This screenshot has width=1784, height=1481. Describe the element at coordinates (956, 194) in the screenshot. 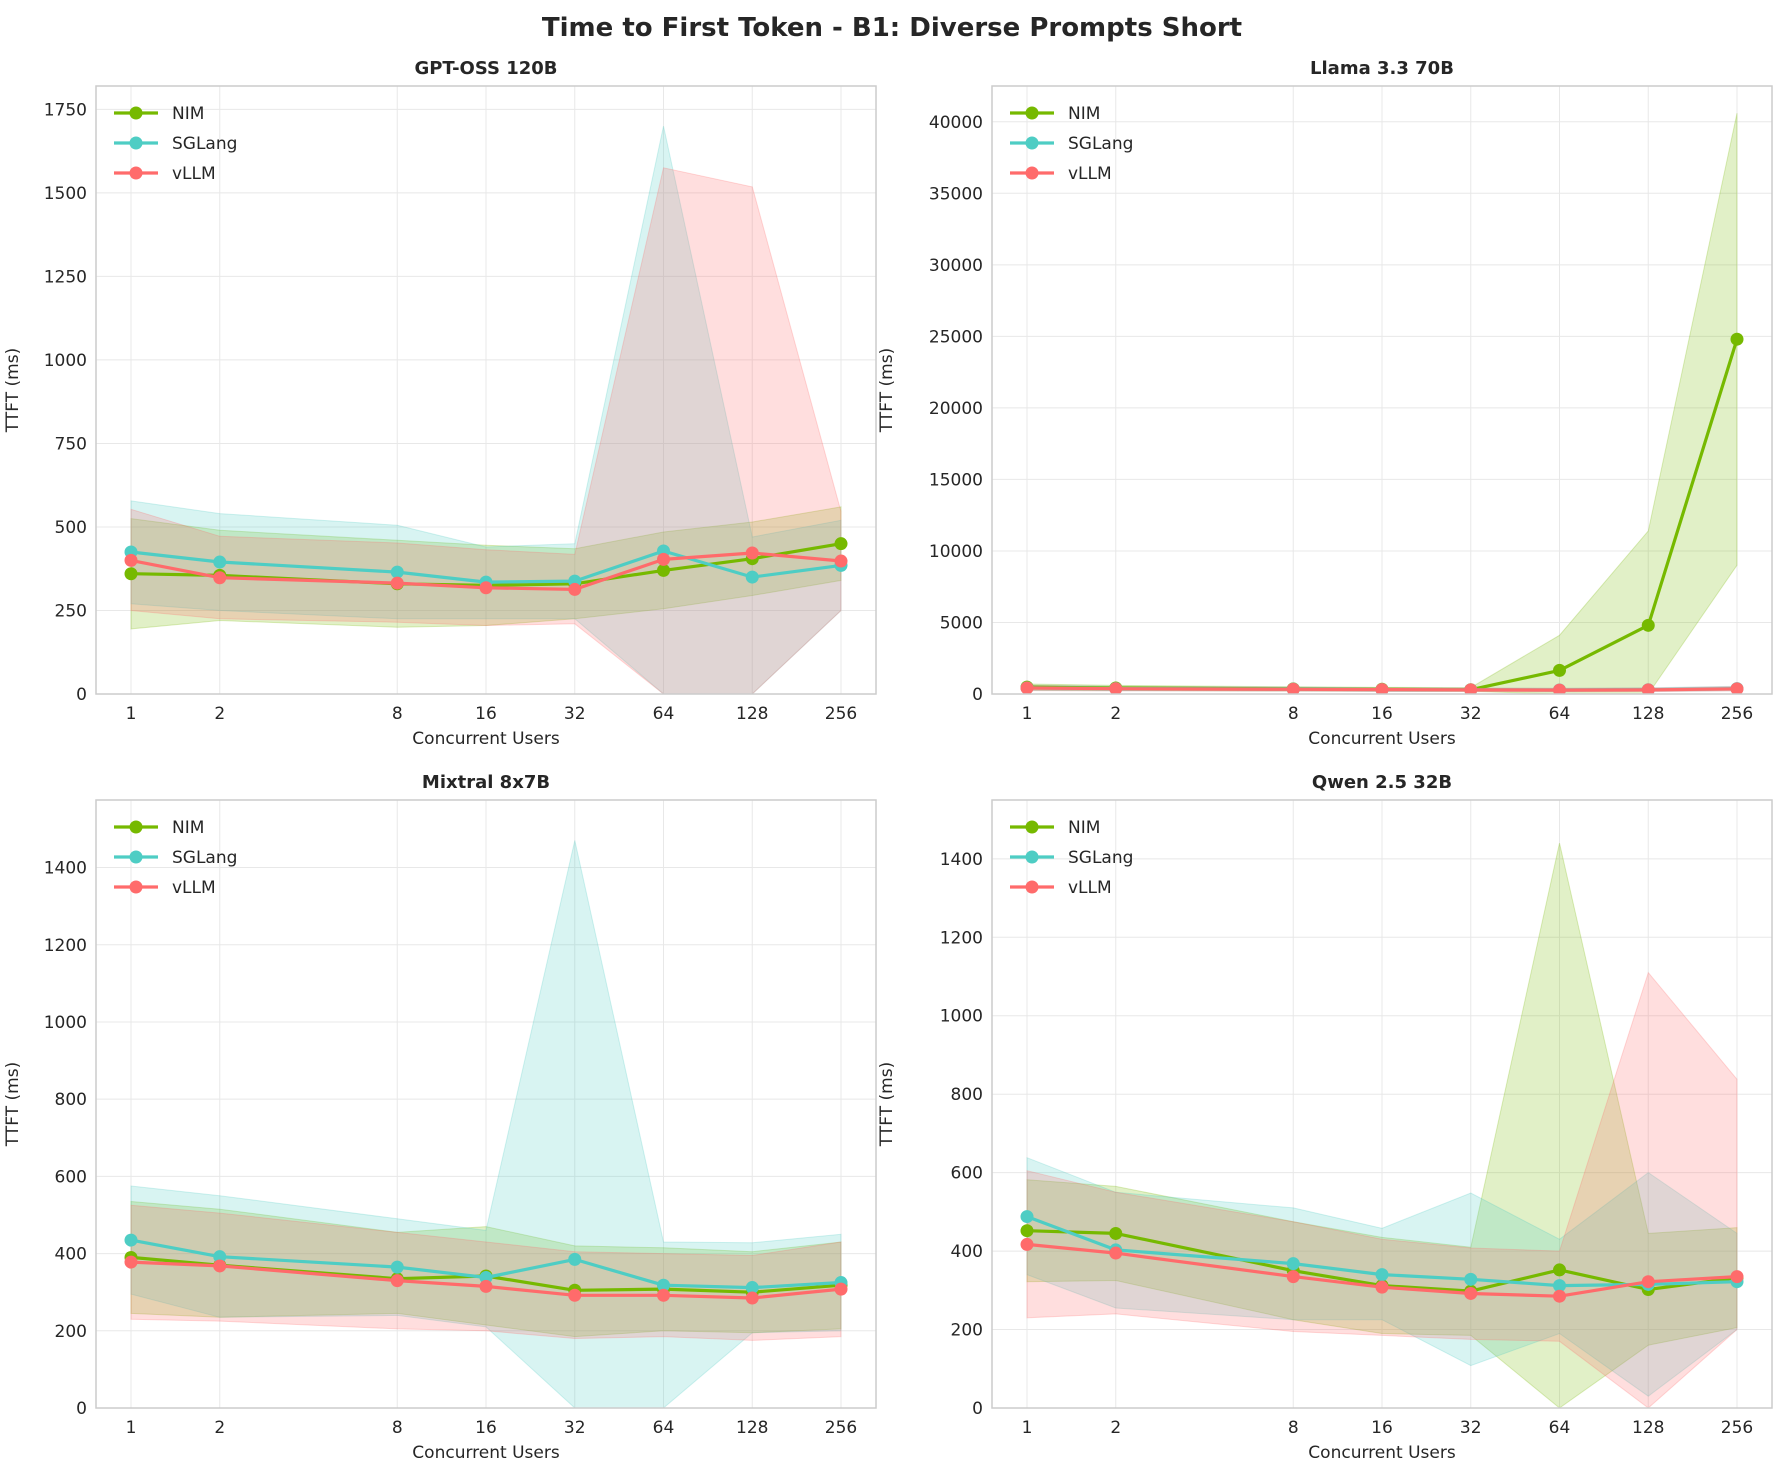

I see `y-tick-label: 35000` at that location.